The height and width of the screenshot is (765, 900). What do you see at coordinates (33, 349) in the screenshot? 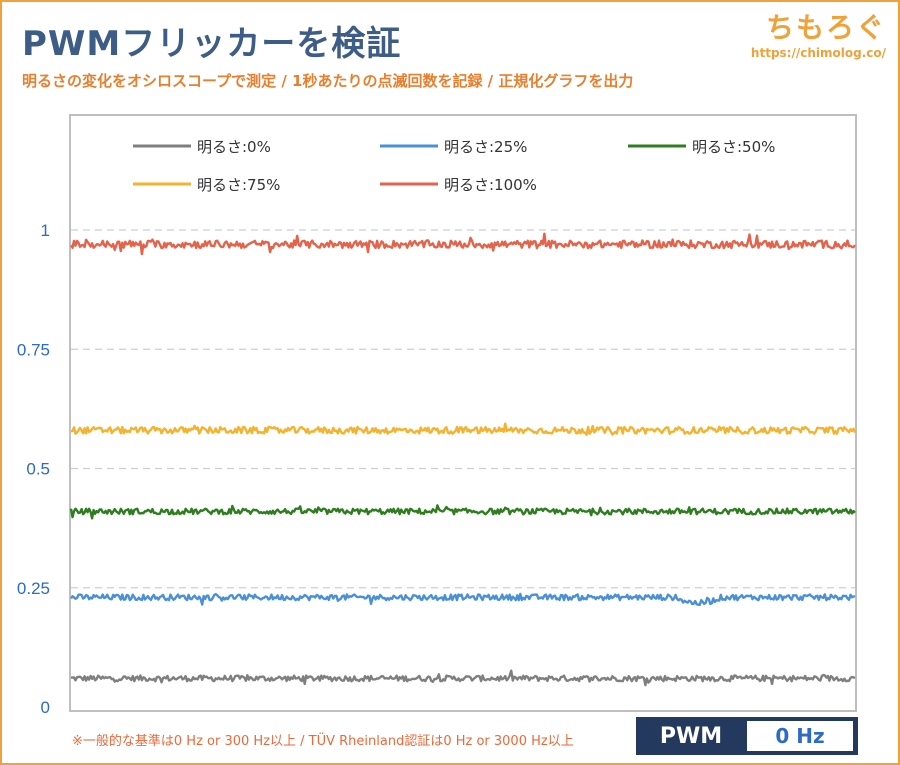
I see `y-tick-label: 0.75` at bounding box center [33, 349].